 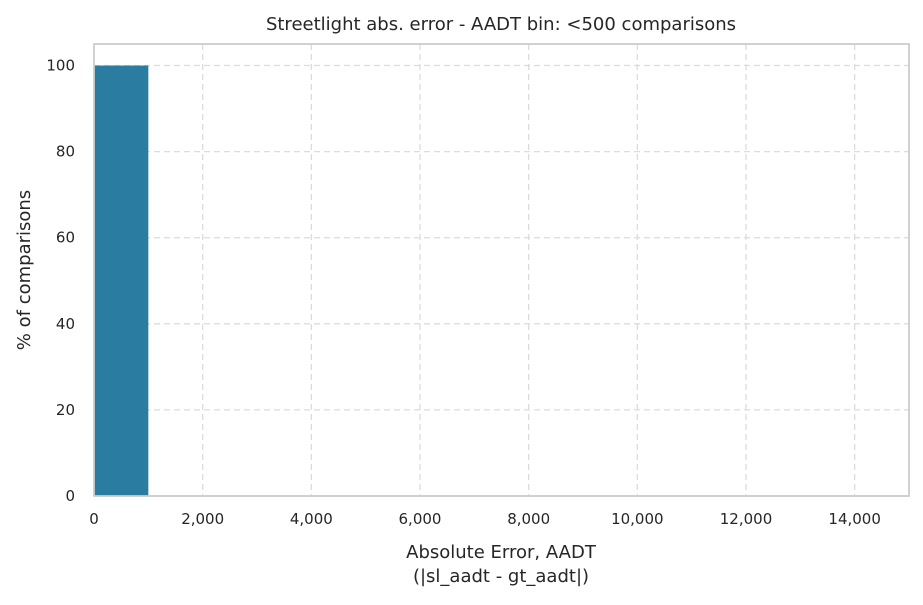 What do you see at coordinates (60, 66) in the screenshot?
I see `y-tick-label: 100` at bounding box center [60, 66].